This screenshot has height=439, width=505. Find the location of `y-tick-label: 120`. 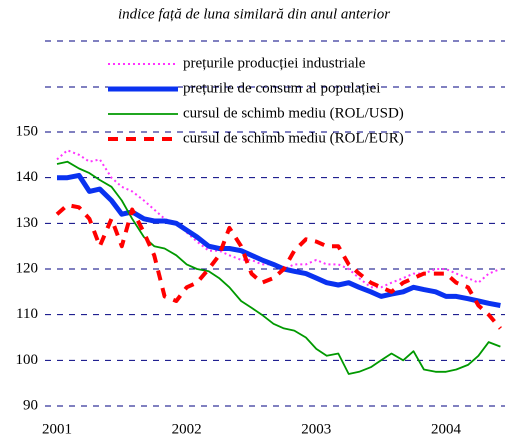

y-tick-label: 120 is located at coordinates (27, 268).